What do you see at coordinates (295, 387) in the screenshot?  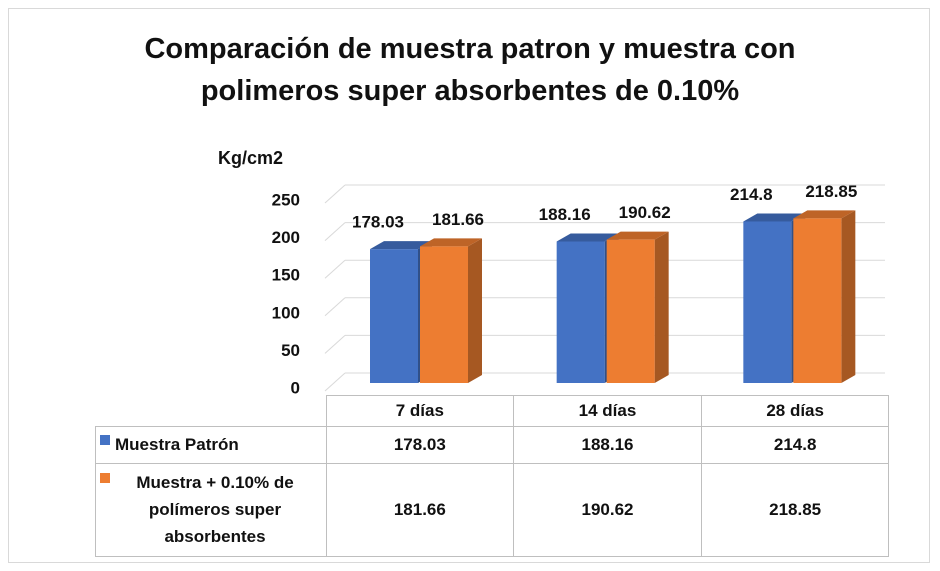 I see `y-tick-label: 0` at bounding box center [295, 387].